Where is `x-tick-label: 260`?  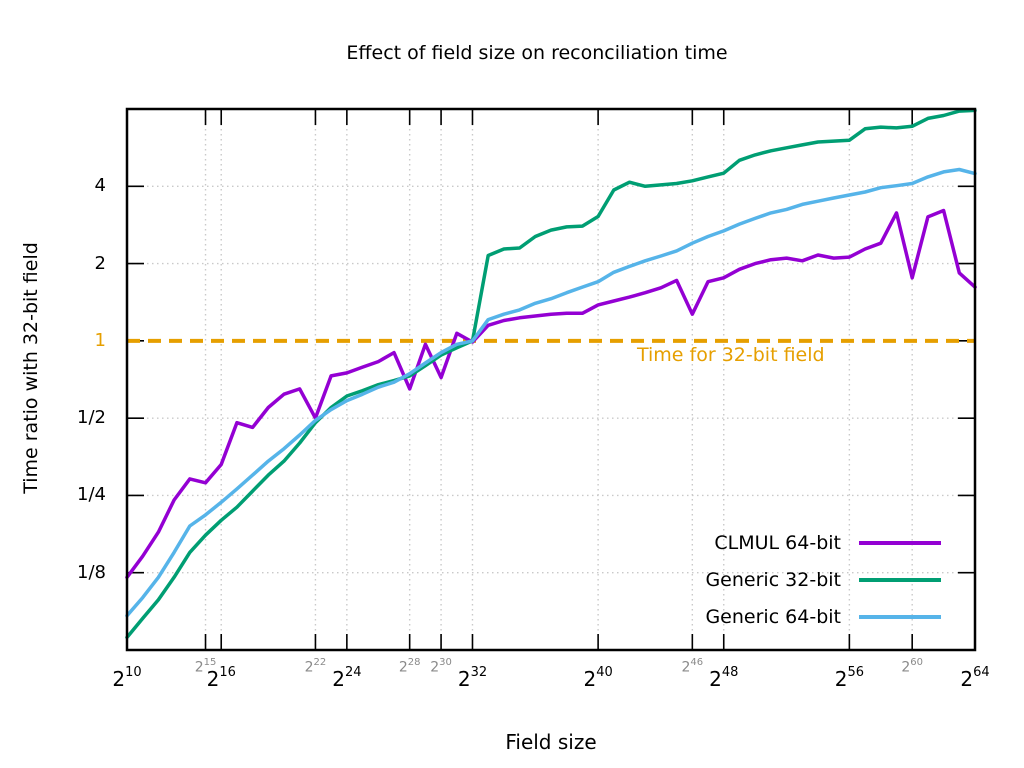
x-tick-label: 260 is located at coordinates (912, 666).